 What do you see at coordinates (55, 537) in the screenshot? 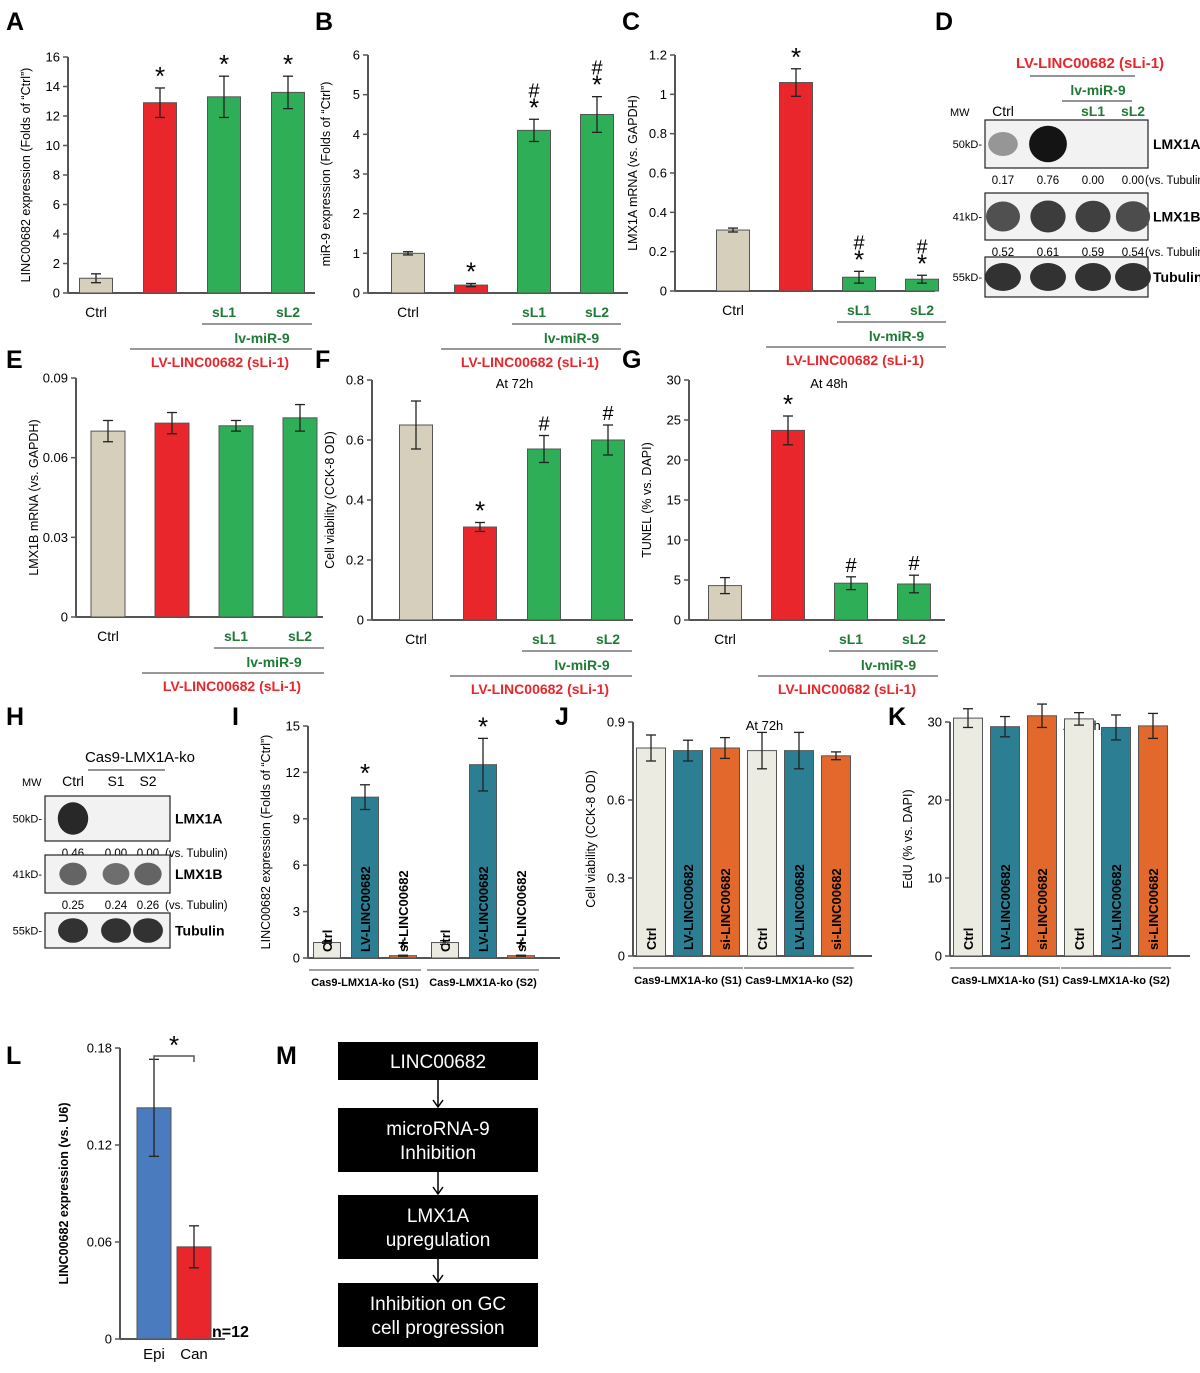
I see `y-tick-label: 0.03` at bounding box center [55, 537].